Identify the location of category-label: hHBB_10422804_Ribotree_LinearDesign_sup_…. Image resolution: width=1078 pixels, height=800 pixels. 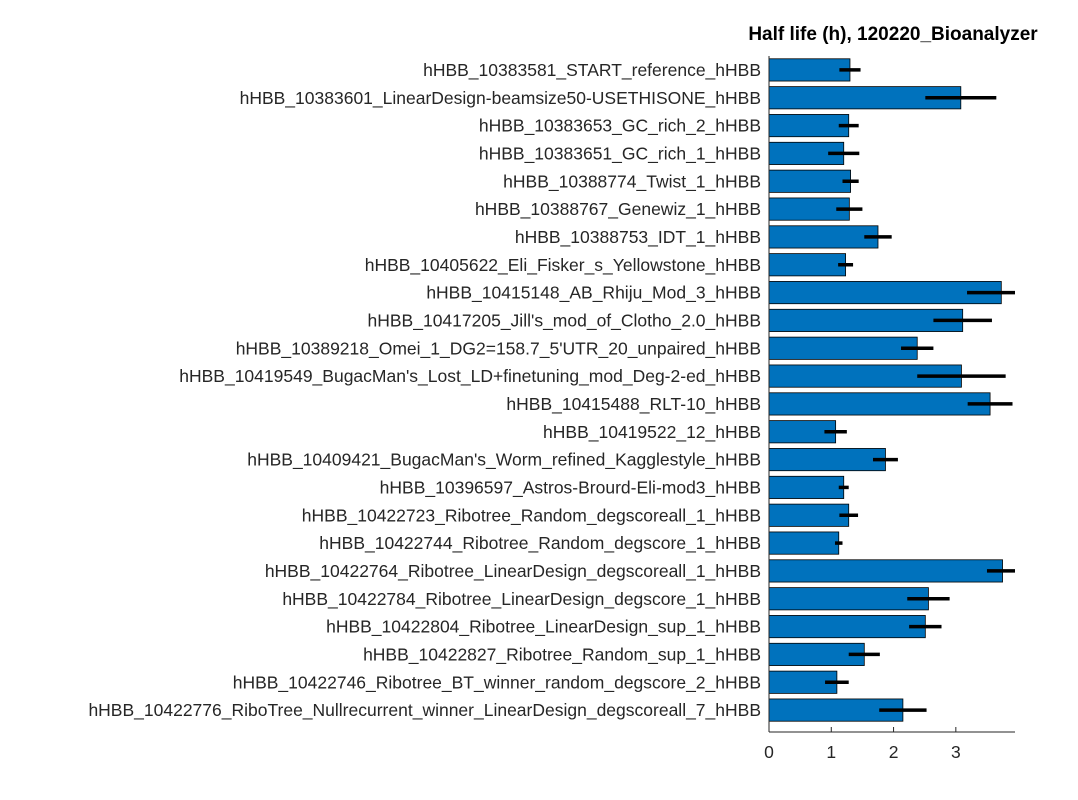
(543, 627).